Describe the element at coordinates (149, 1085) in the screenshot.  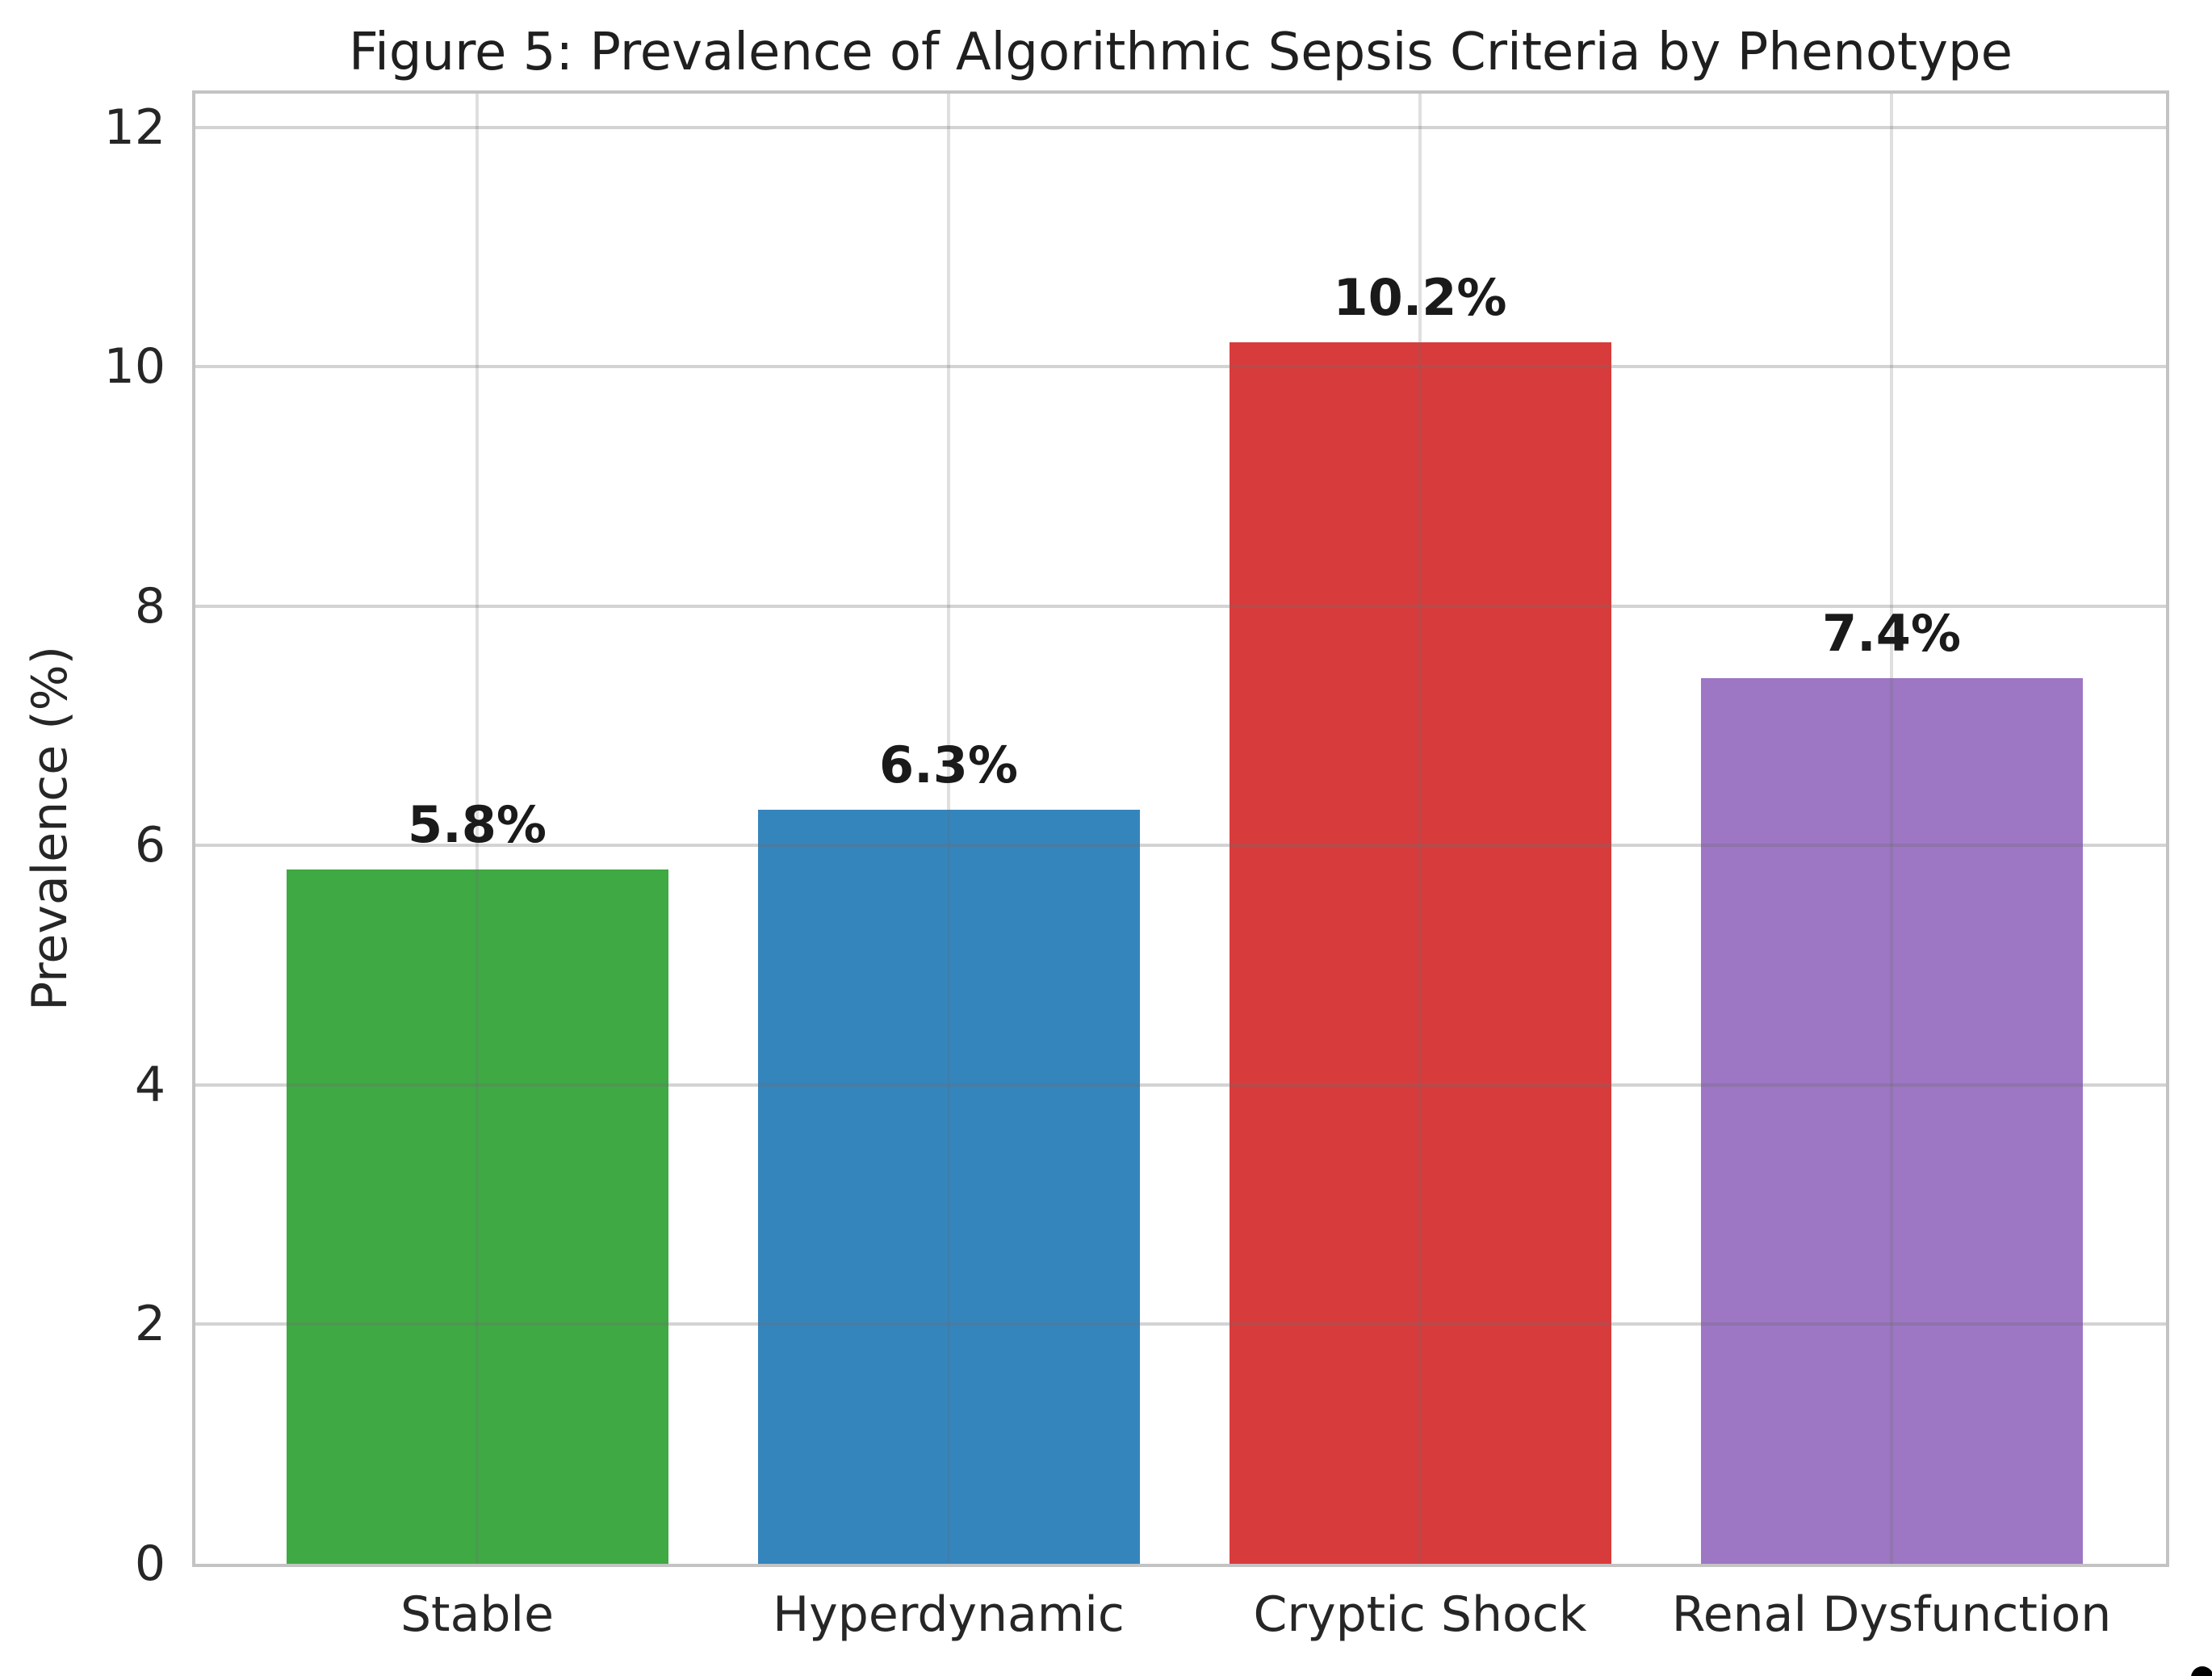
I see `y-tick-4: 4` at that location.